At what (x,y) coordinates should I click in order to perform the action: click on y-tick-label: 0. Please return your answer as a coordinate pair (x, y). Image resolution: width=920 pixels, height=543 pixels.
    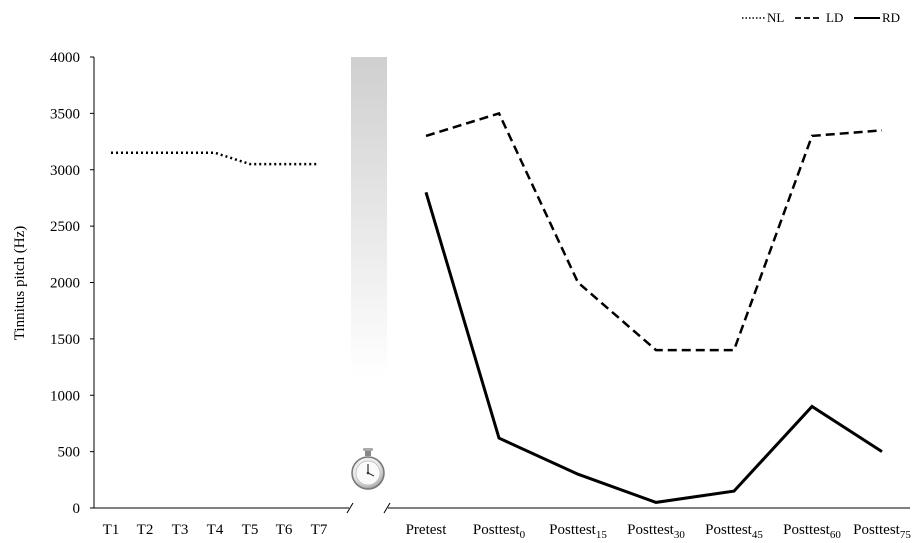
    Looking at the image, I should click on (77, 509).